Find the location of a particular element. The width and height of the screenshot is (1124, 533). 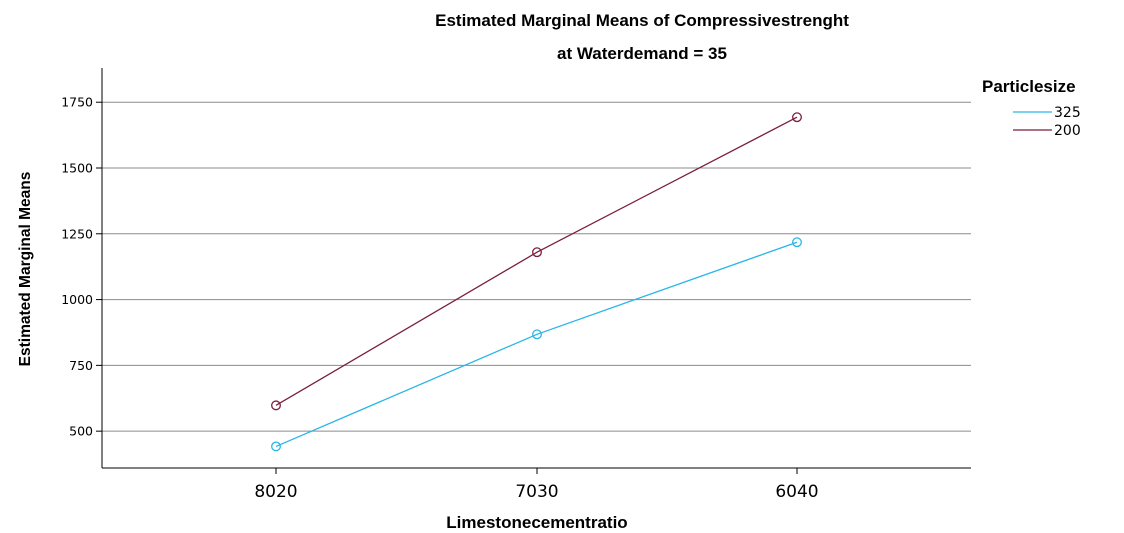

x-axis-ticks: 8020 7030 6040 is located at coordinates (536, 485).